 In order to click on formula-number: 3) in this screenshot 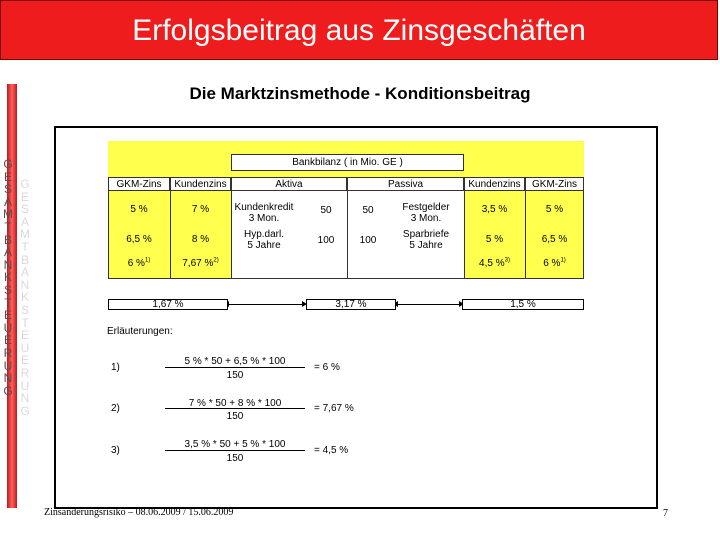, I will do `click(115, 450)`.